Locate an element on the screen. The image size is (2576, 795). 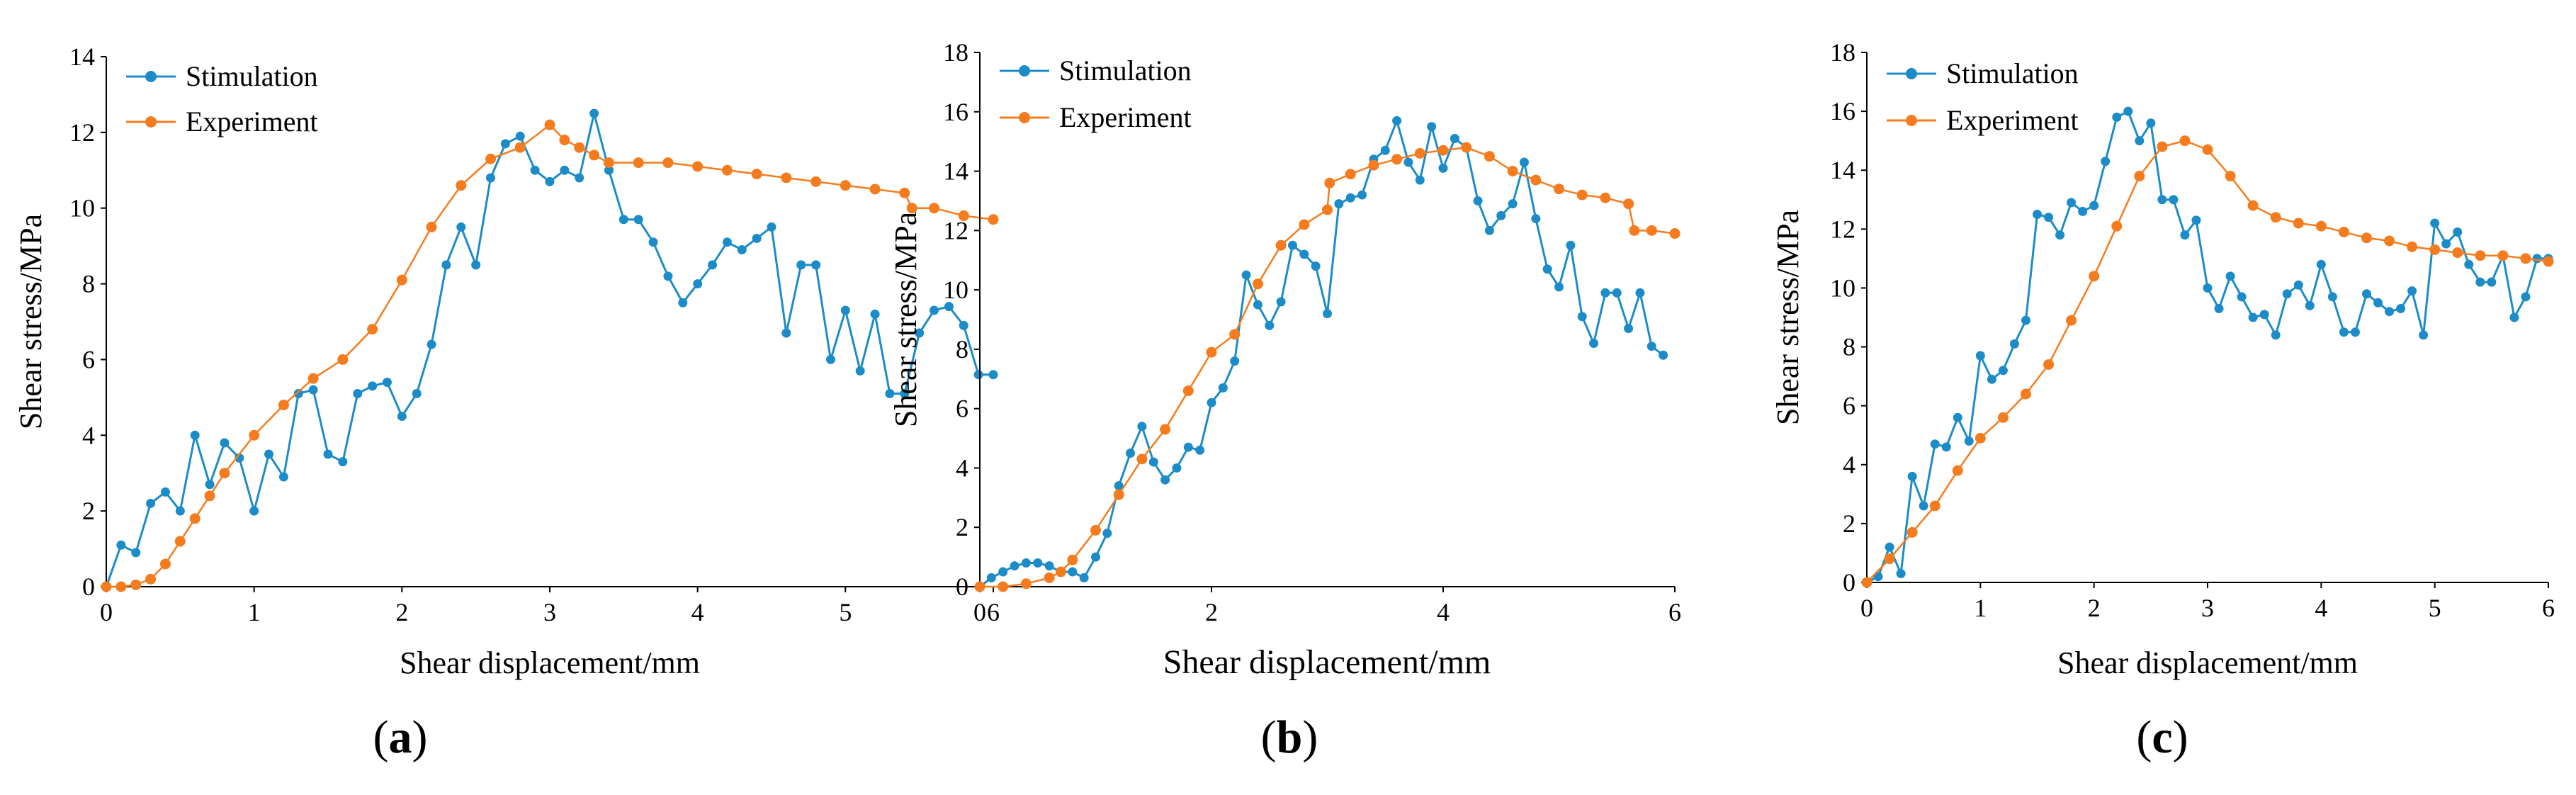
x-axis-title: Shear displacement/mm is located at coordinates (1327, 662).